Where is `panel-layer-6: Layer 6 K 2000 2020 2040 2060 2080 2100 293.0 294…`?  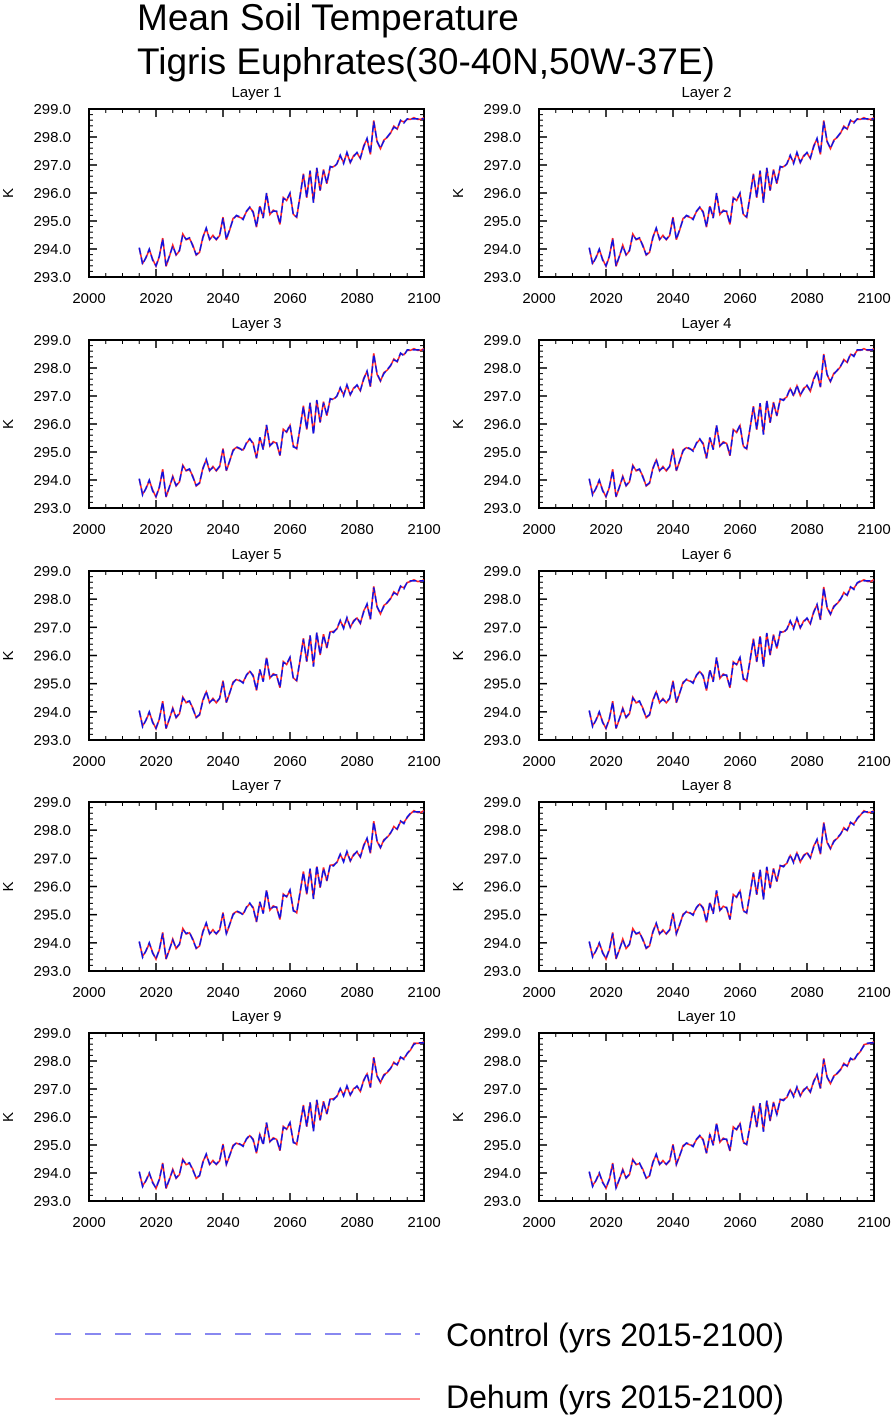 panel-layer-6: Layer 6 K 2000 2020 2040 2060 2080 2100 293.0 294… is located at coordinates (670, 658).